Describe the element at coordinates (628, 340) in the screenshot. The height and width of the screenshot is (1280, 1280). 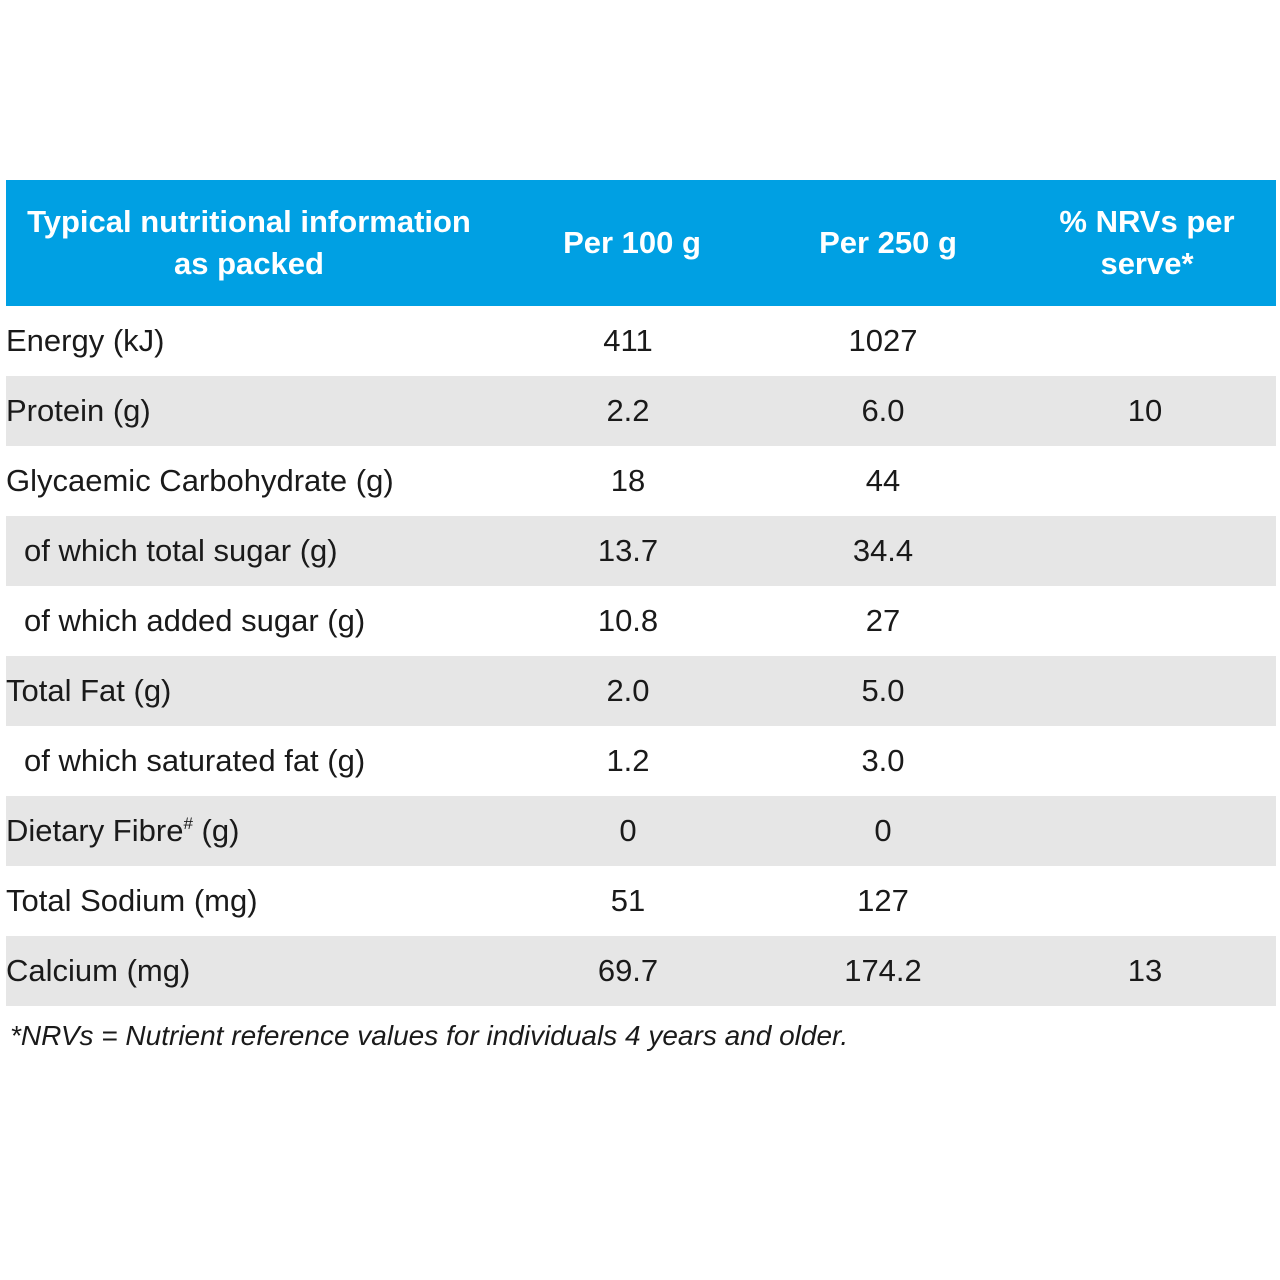
I see `cell-per-100g: 411` at that location.